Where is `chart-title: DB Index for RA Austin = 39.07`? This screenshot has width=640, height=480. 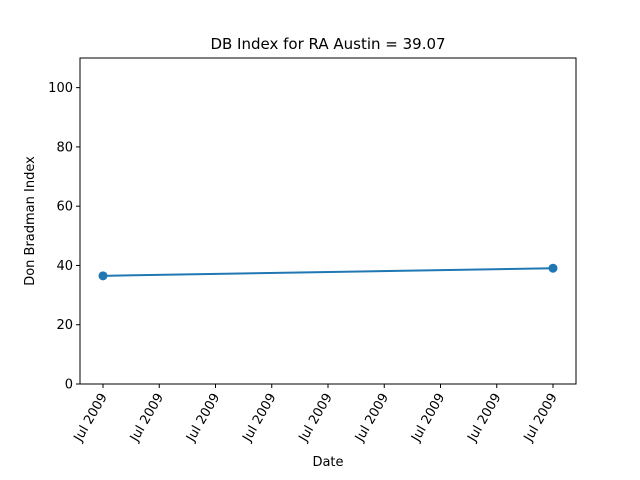
chart-title: DB Index for RA Austin = 39.07 is located at coordinates (327, 44).